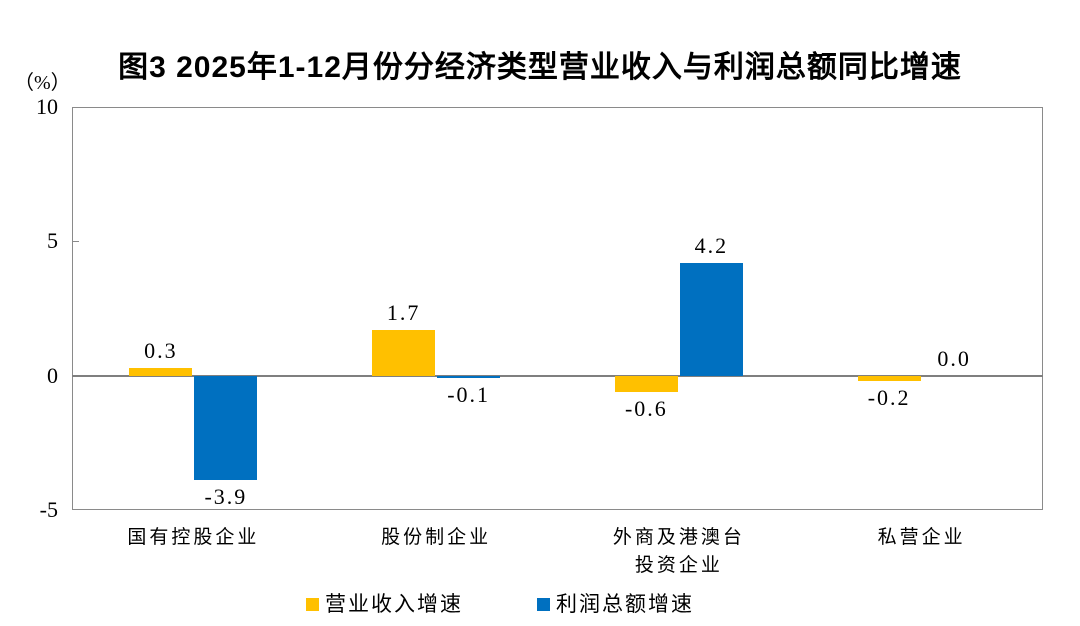  I want to click on y-tick-label: 0, so click(52, 375).